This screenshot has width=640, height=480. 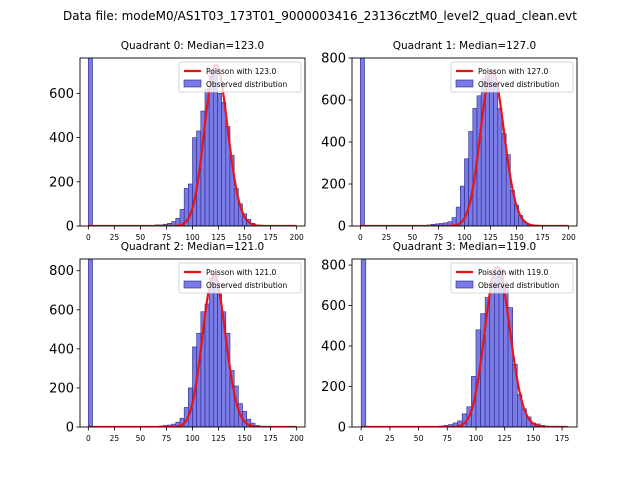 What do you see at coordinates (192, 46) in the screenshot?
I see `subplot-title: Quadrant 0: Median=123.0` at bounding box center [192, 46].